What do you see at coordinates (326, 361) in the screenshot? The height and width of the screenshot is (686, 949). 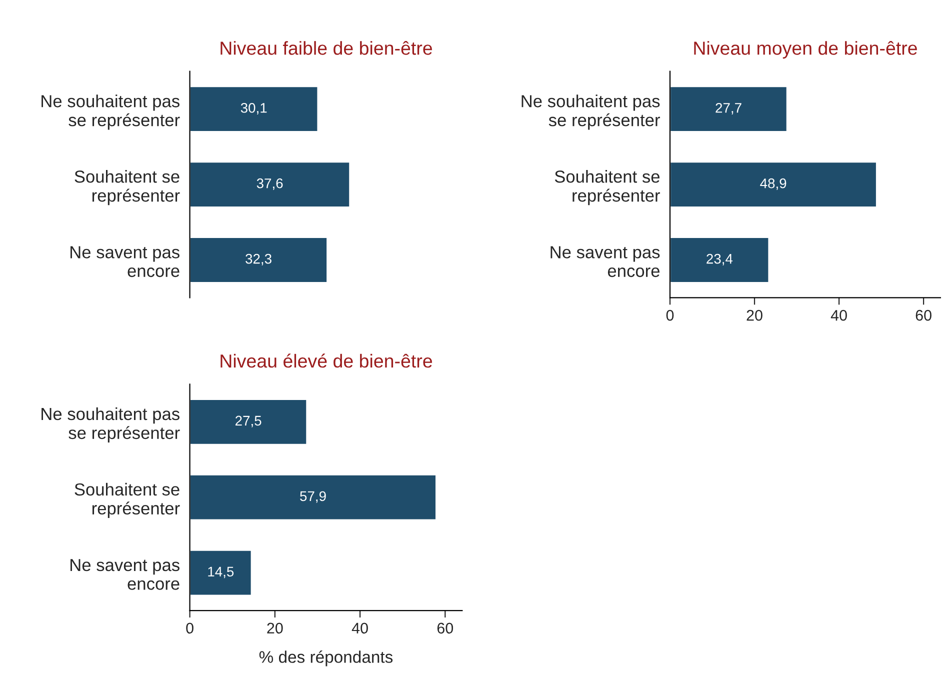 I see `chart-title: Niveau élevé de bien-être` at bounding box center [326, 361].